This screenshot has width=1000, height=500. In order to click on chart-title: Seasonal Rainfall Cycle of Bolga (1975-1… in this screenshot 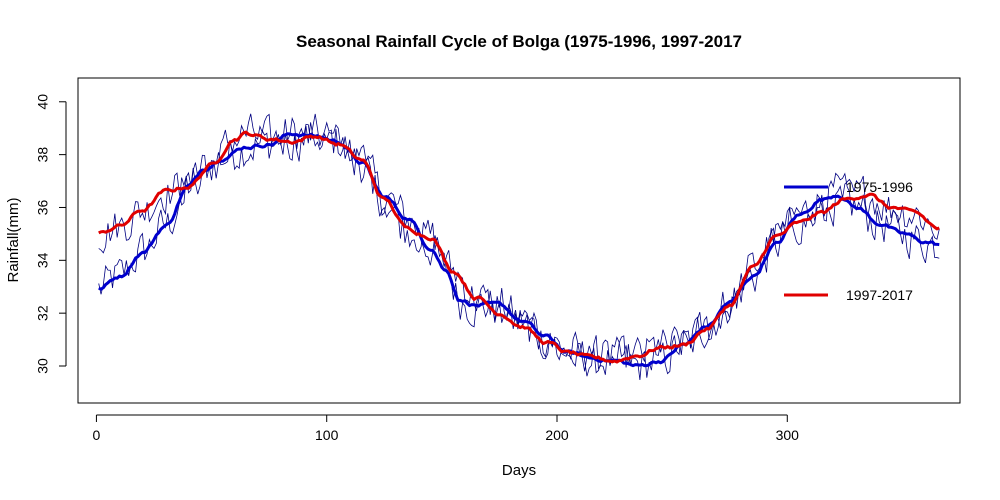, I will do `click(519, 41)`.